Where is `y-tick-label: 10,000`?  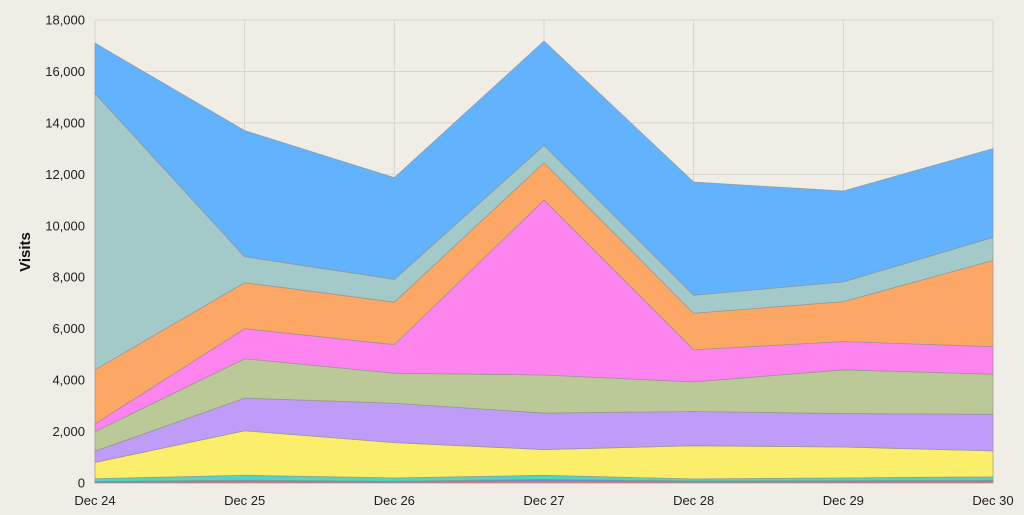 y-tick-label: 10,000 is located at coordinates (65, 225).